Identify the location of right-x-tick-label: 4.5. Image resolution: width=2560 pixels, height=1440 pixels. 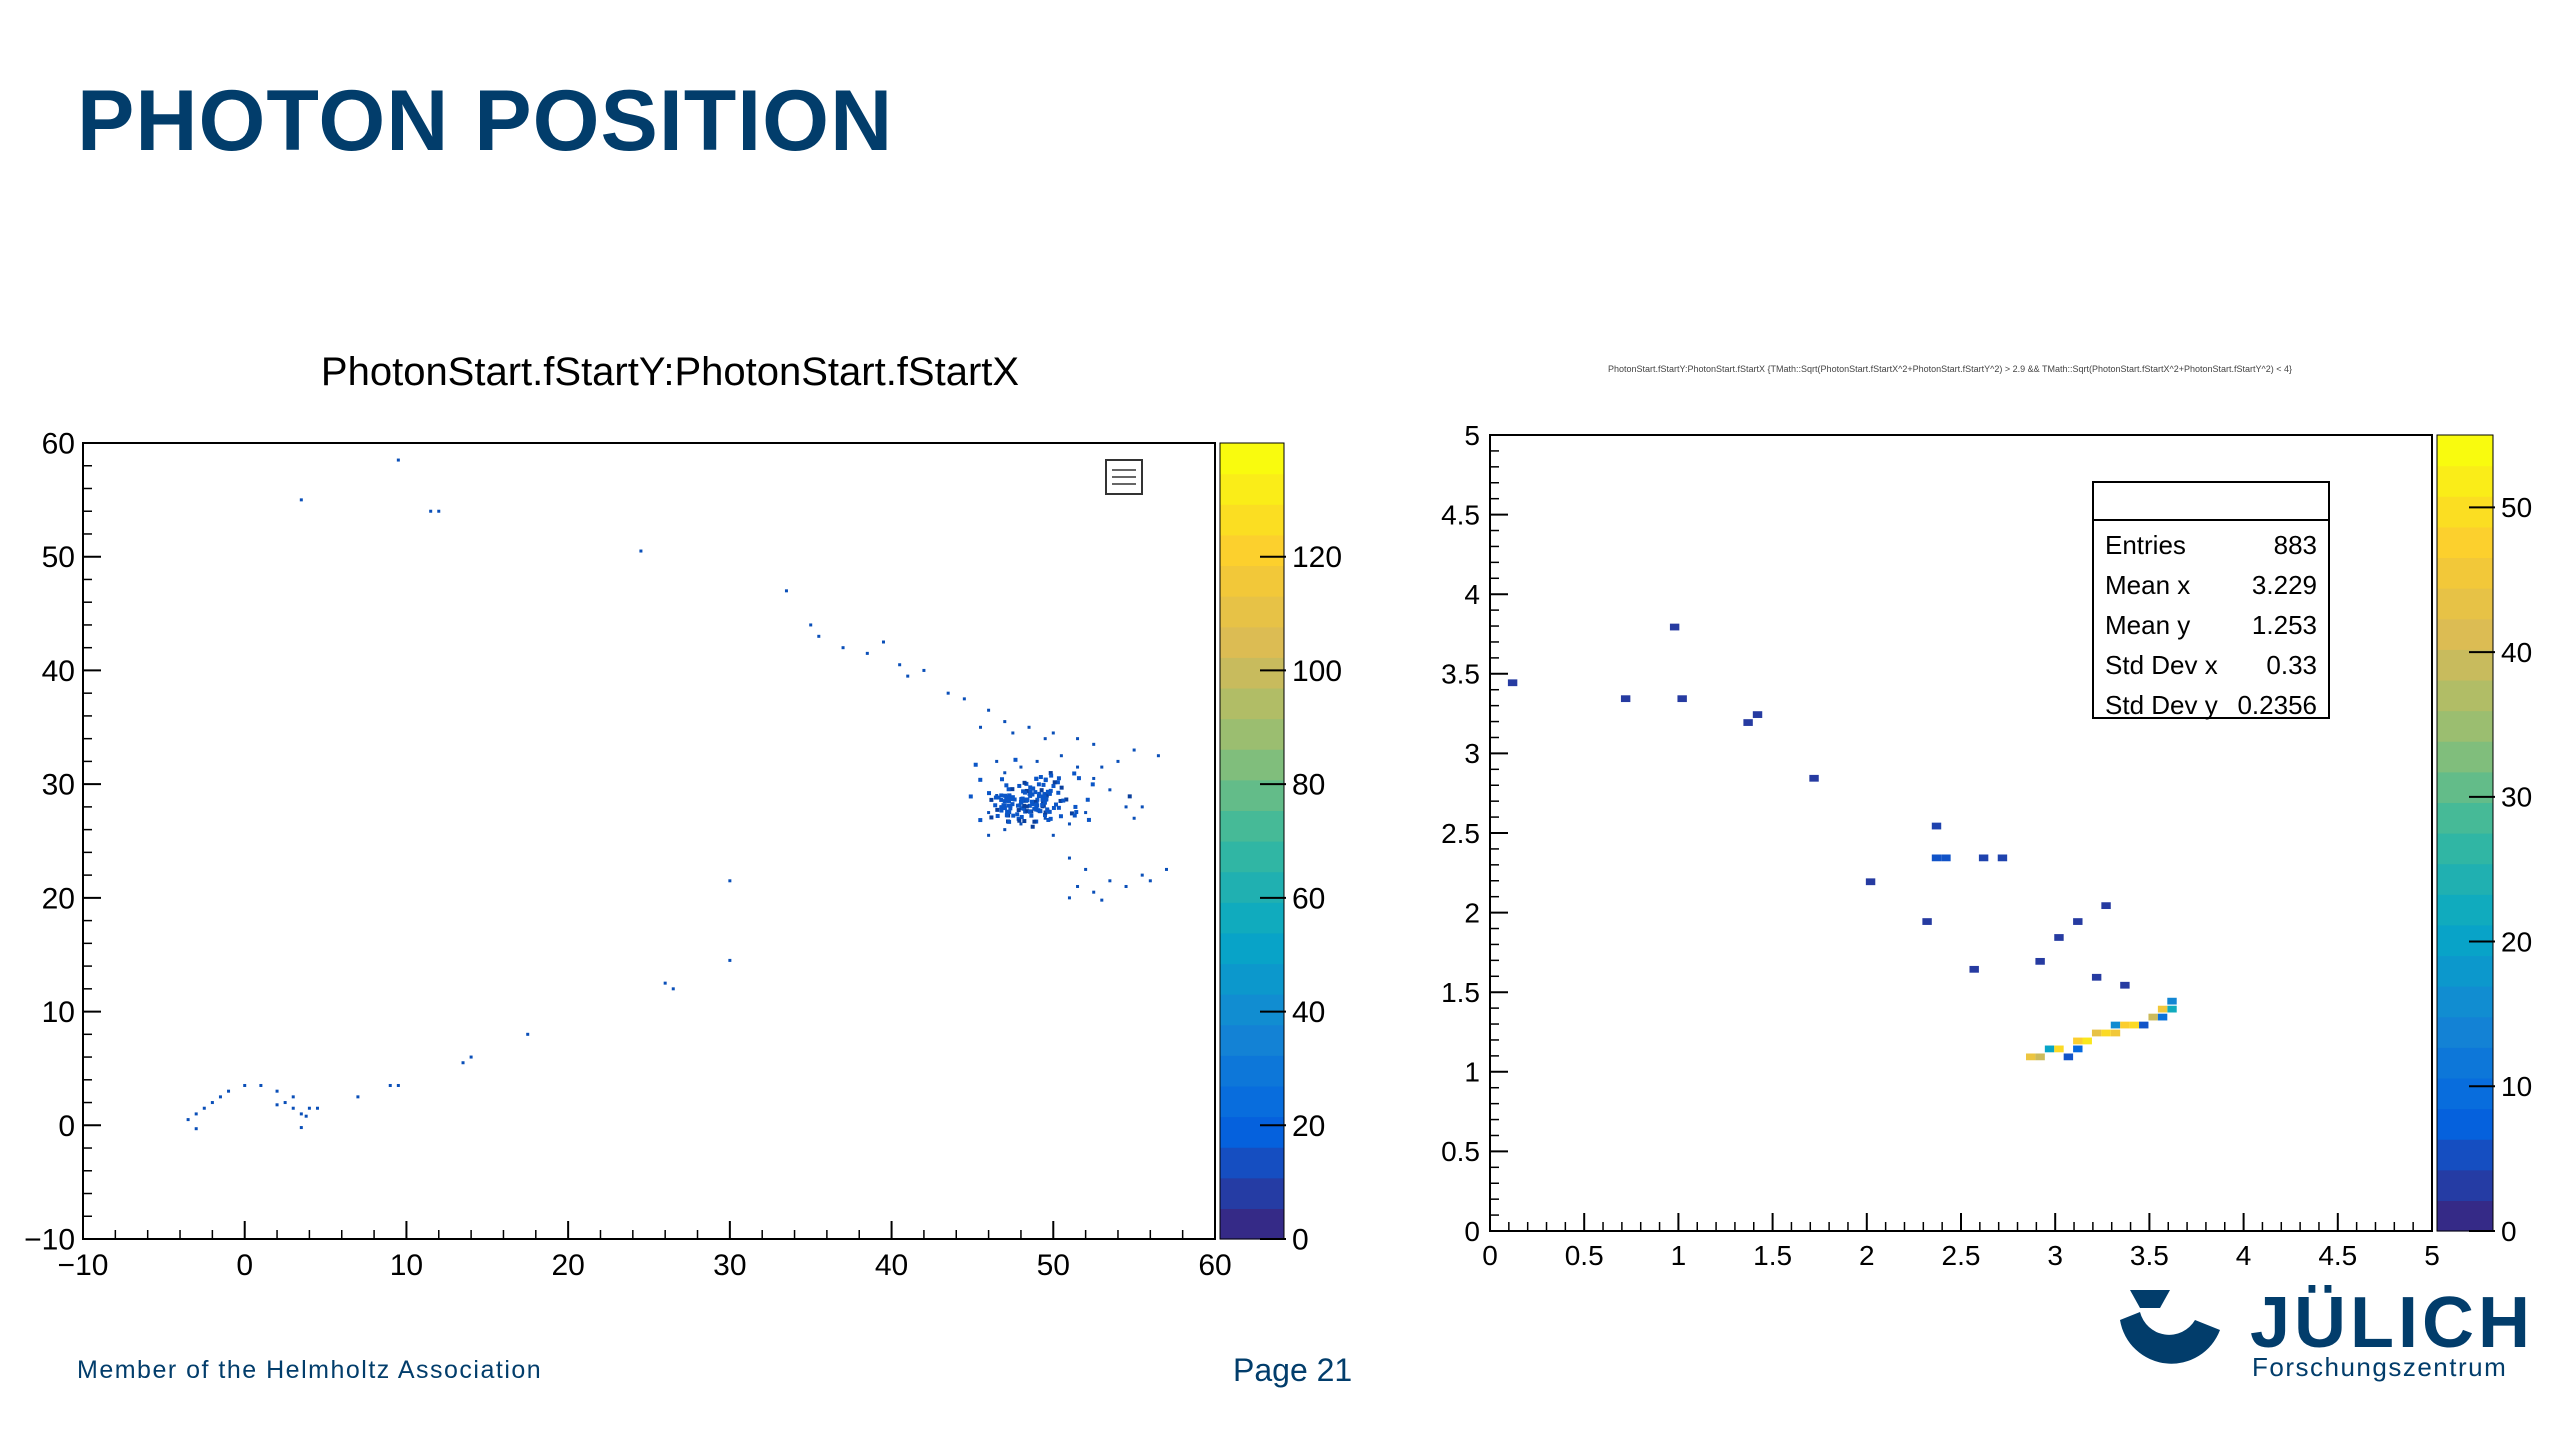
(2337, 1255).